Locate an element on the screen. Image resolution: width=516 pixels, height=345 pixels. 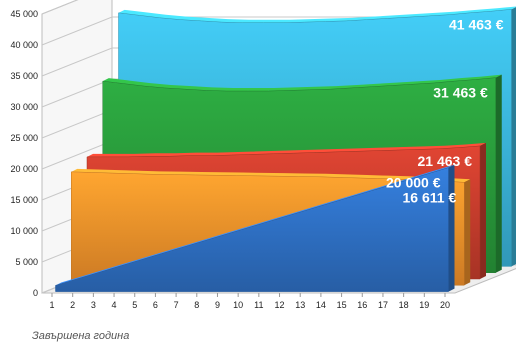
x-tick-label: 19 is located at coordinates (424, 305).